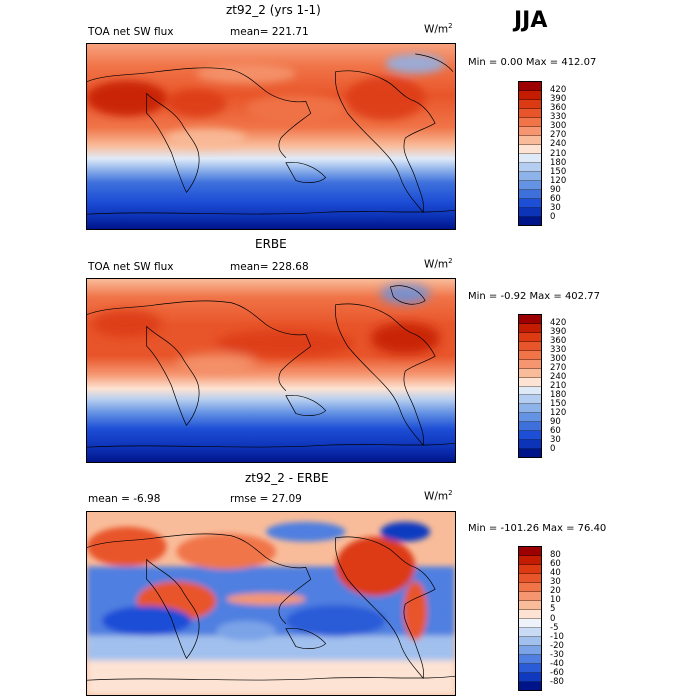 The height and width of the screenshot is (700, 700). I want to click on panel1-units-label: W/m2, so click(438, 29).